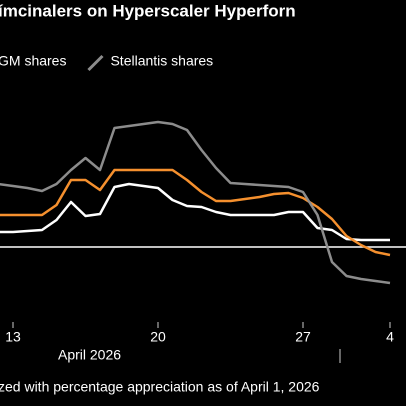  I want to click on legend-label: GM shares, so click(33, 61).